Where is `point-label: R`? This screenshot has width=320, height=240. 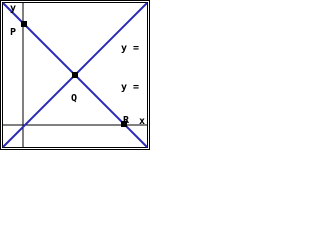 point-label: R is located at coordinates (126, 120).